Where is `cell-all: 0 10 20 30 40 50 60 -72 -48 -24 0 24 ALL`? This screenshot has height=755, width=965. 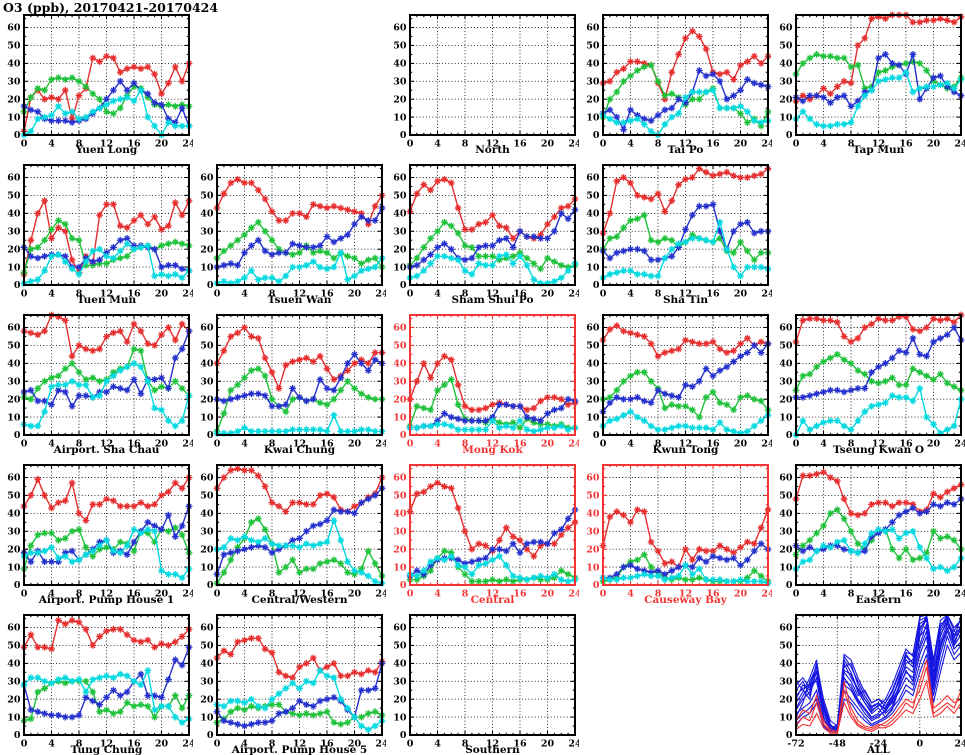
cell-all: 0 10 20 30 40 50 60 -72 -48 -24 0 24 ALL is located at coordinates (868, 681).